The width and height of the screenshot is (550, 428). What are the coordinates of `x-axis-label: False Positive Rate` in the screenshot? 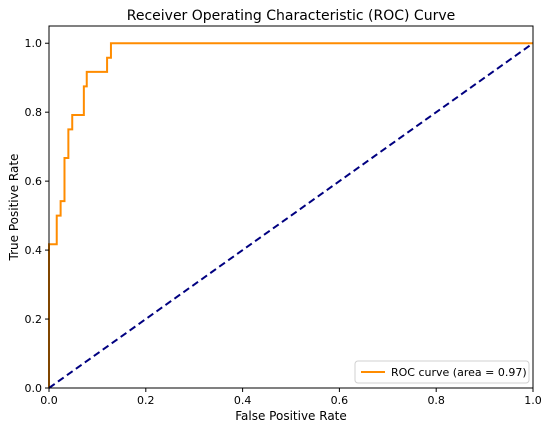 It's located at (291, 416).